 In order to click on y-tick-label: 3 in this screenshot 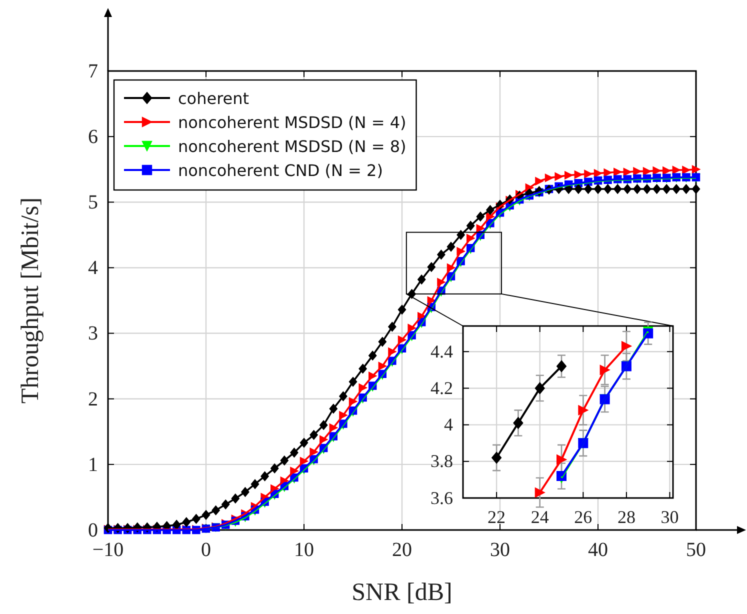, I will do `click(93, 333)`.